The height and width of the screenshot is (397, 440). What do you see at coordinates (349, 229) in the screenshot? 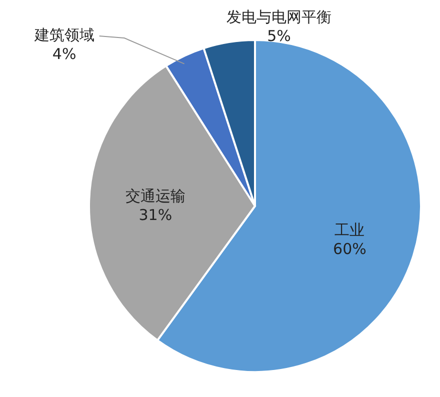
I see `slice-label: 工业` at bounding box center [349, 229].